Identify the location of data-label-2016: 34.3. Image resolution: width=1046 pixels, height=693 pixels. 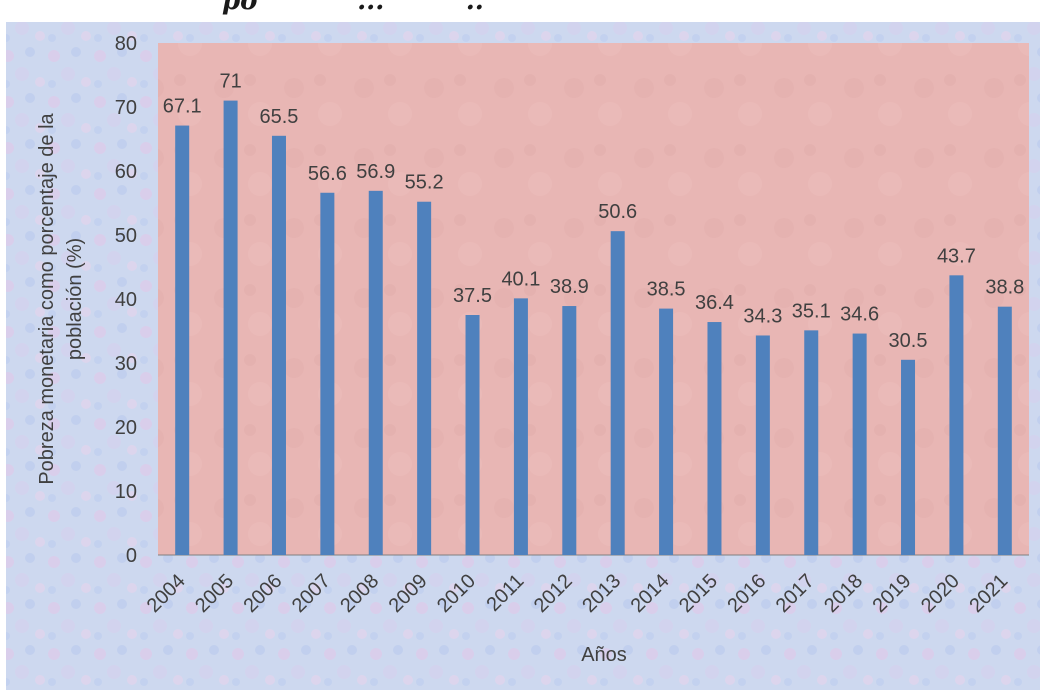
(762, 316).